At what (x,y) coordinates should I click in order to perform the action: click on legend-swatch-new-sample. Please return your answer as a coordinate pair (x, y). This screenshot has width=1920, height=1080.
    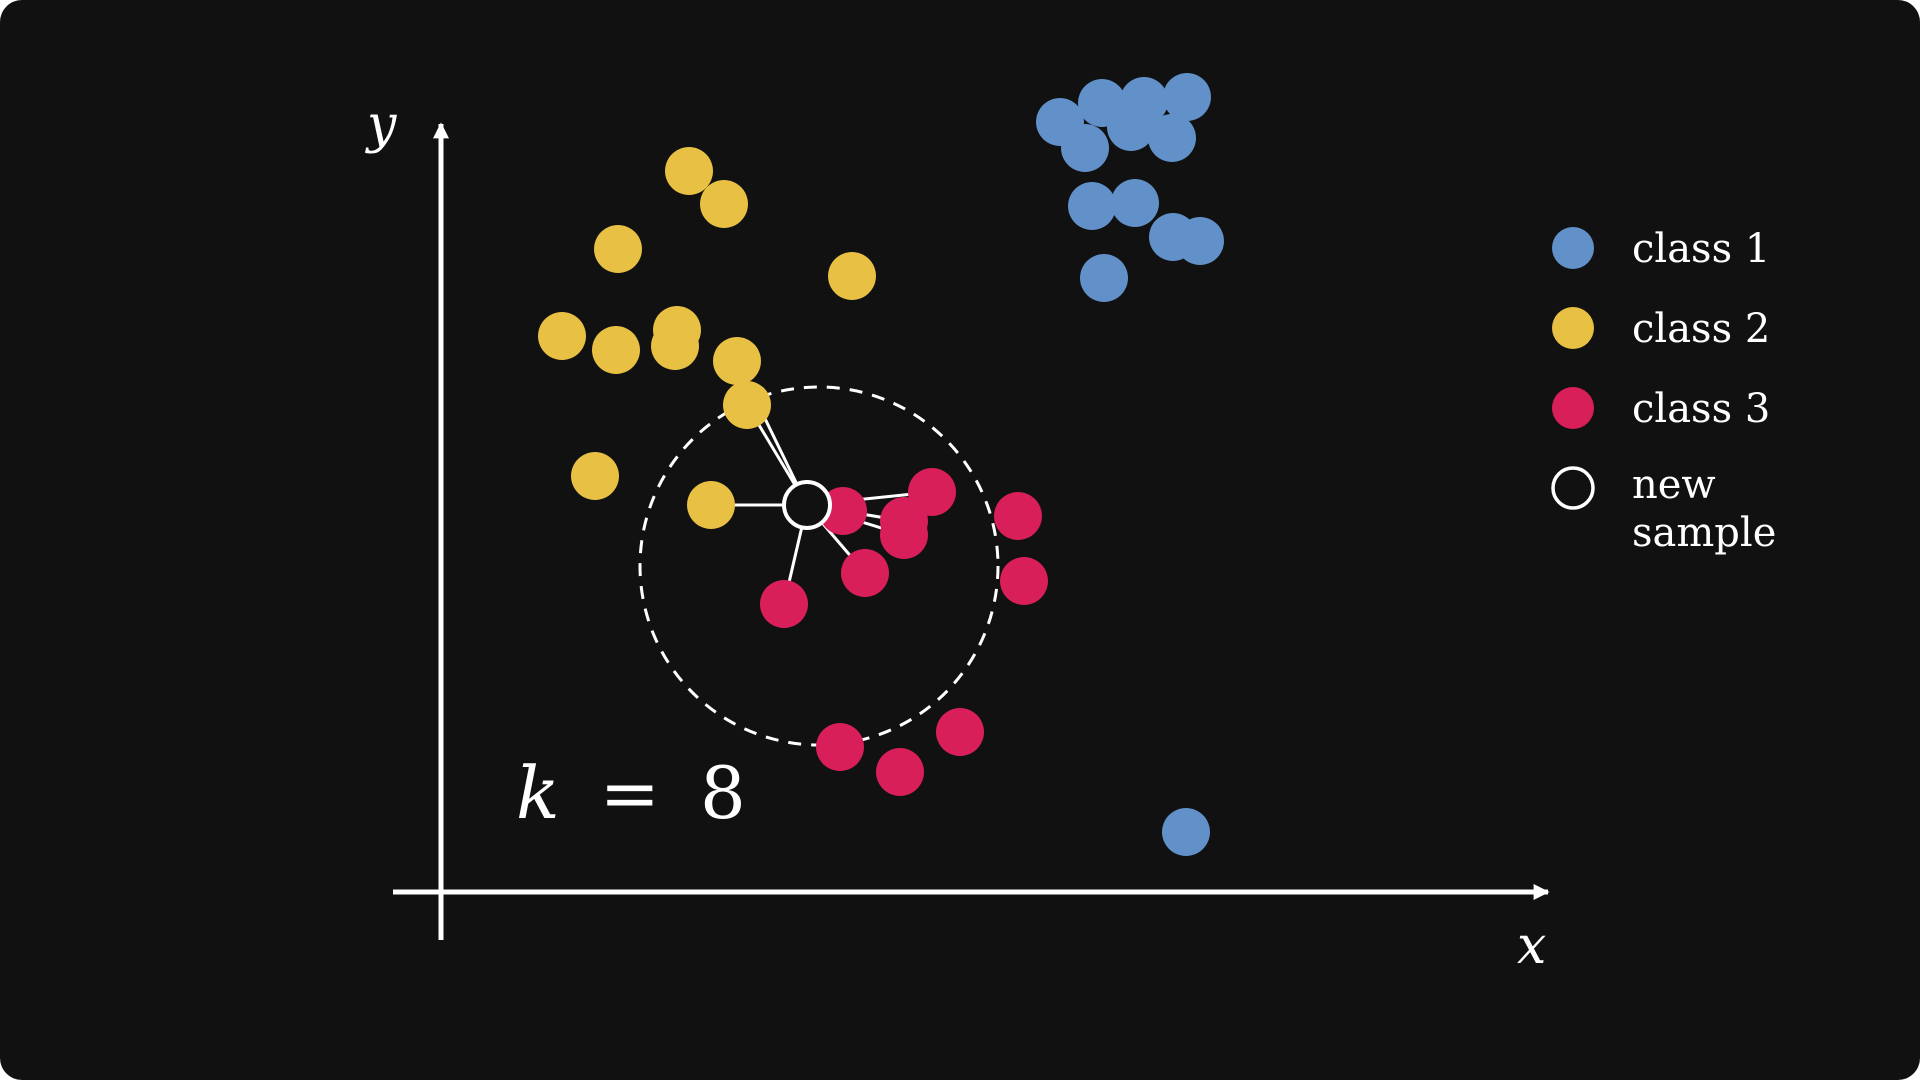
    Looking at the image, I should click on (1573, 488).